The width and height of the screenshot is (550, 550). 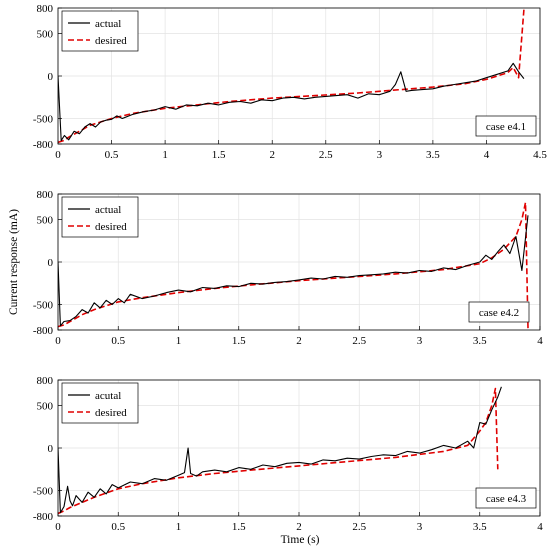 What do you see at coordinates (300, 540) in the screenshot?
I see `x-axis-label: Time (s)` at bounding box center [300, 540].